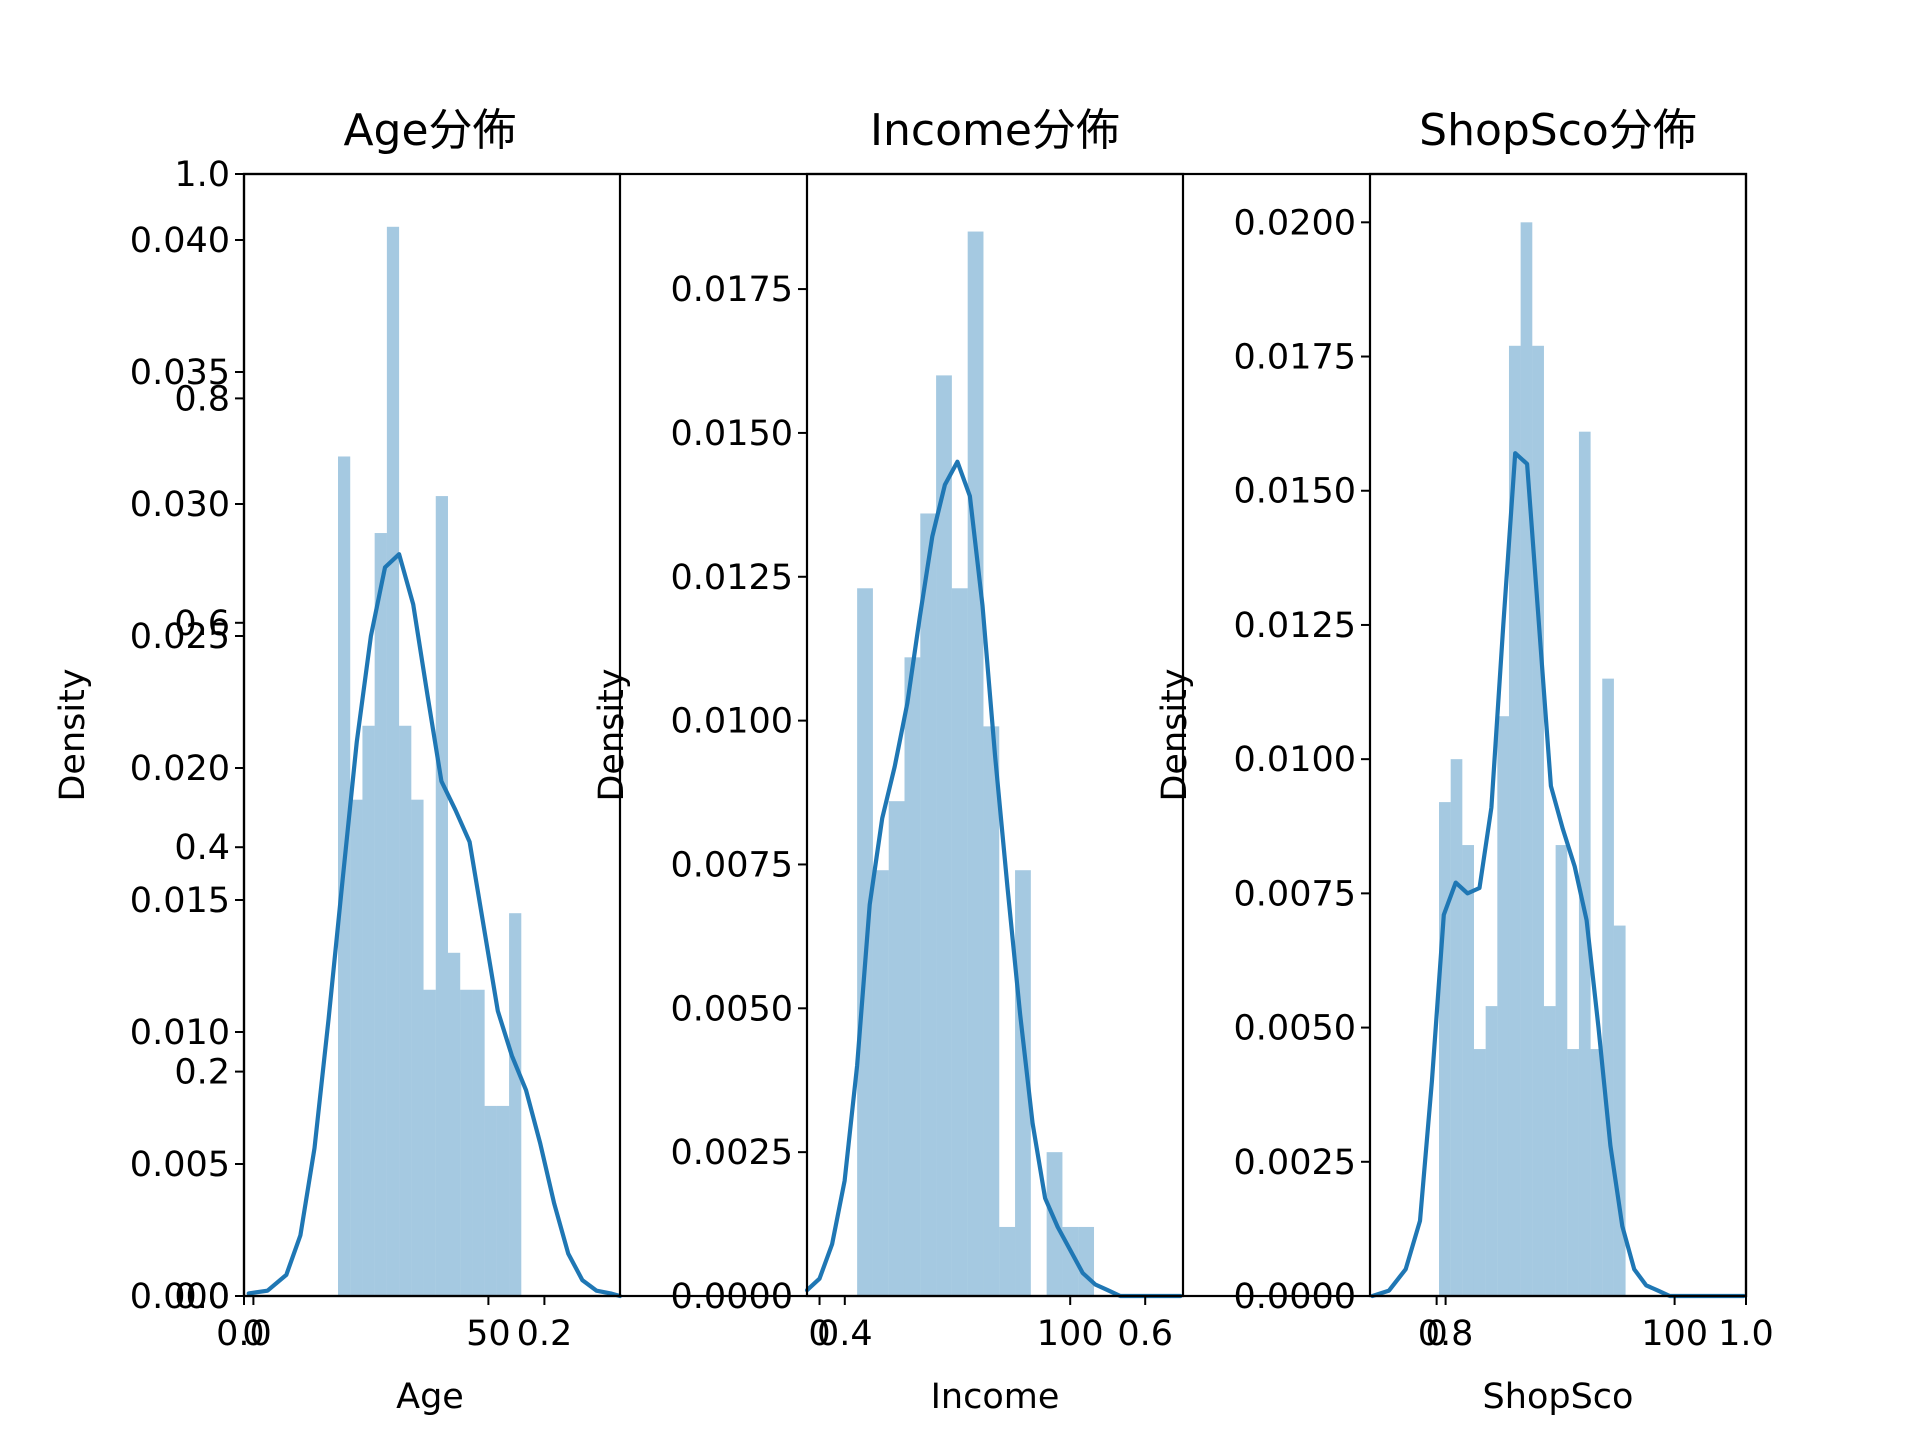 Image resolution: width=1920 pixels, height=1440 pixels. I want to click on y-tick-label: 0.0200, so click(1295, 223).